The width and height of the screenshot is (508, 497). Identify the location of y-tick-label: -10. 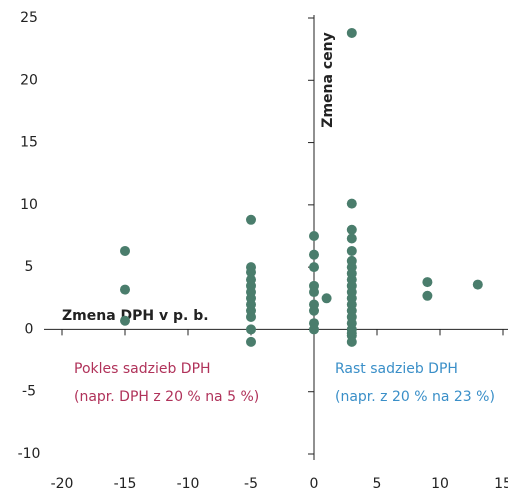
(29, 454).